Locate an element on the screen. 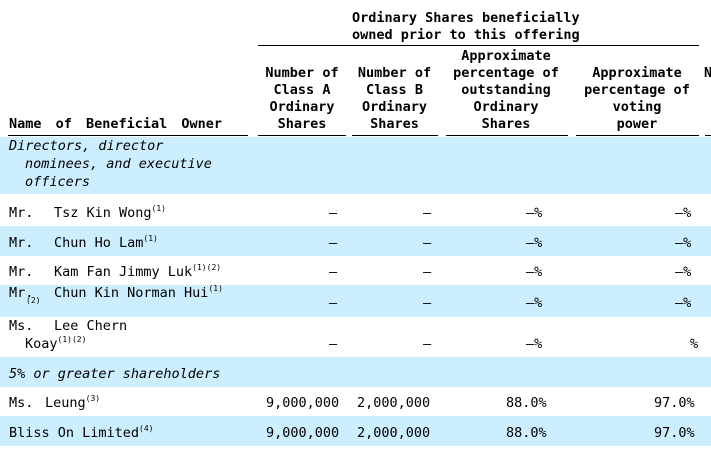 The width and height of the screenshot is (711, 459). row-name: Tsz Kin Wong(1) is located at coordinates (110, 212).